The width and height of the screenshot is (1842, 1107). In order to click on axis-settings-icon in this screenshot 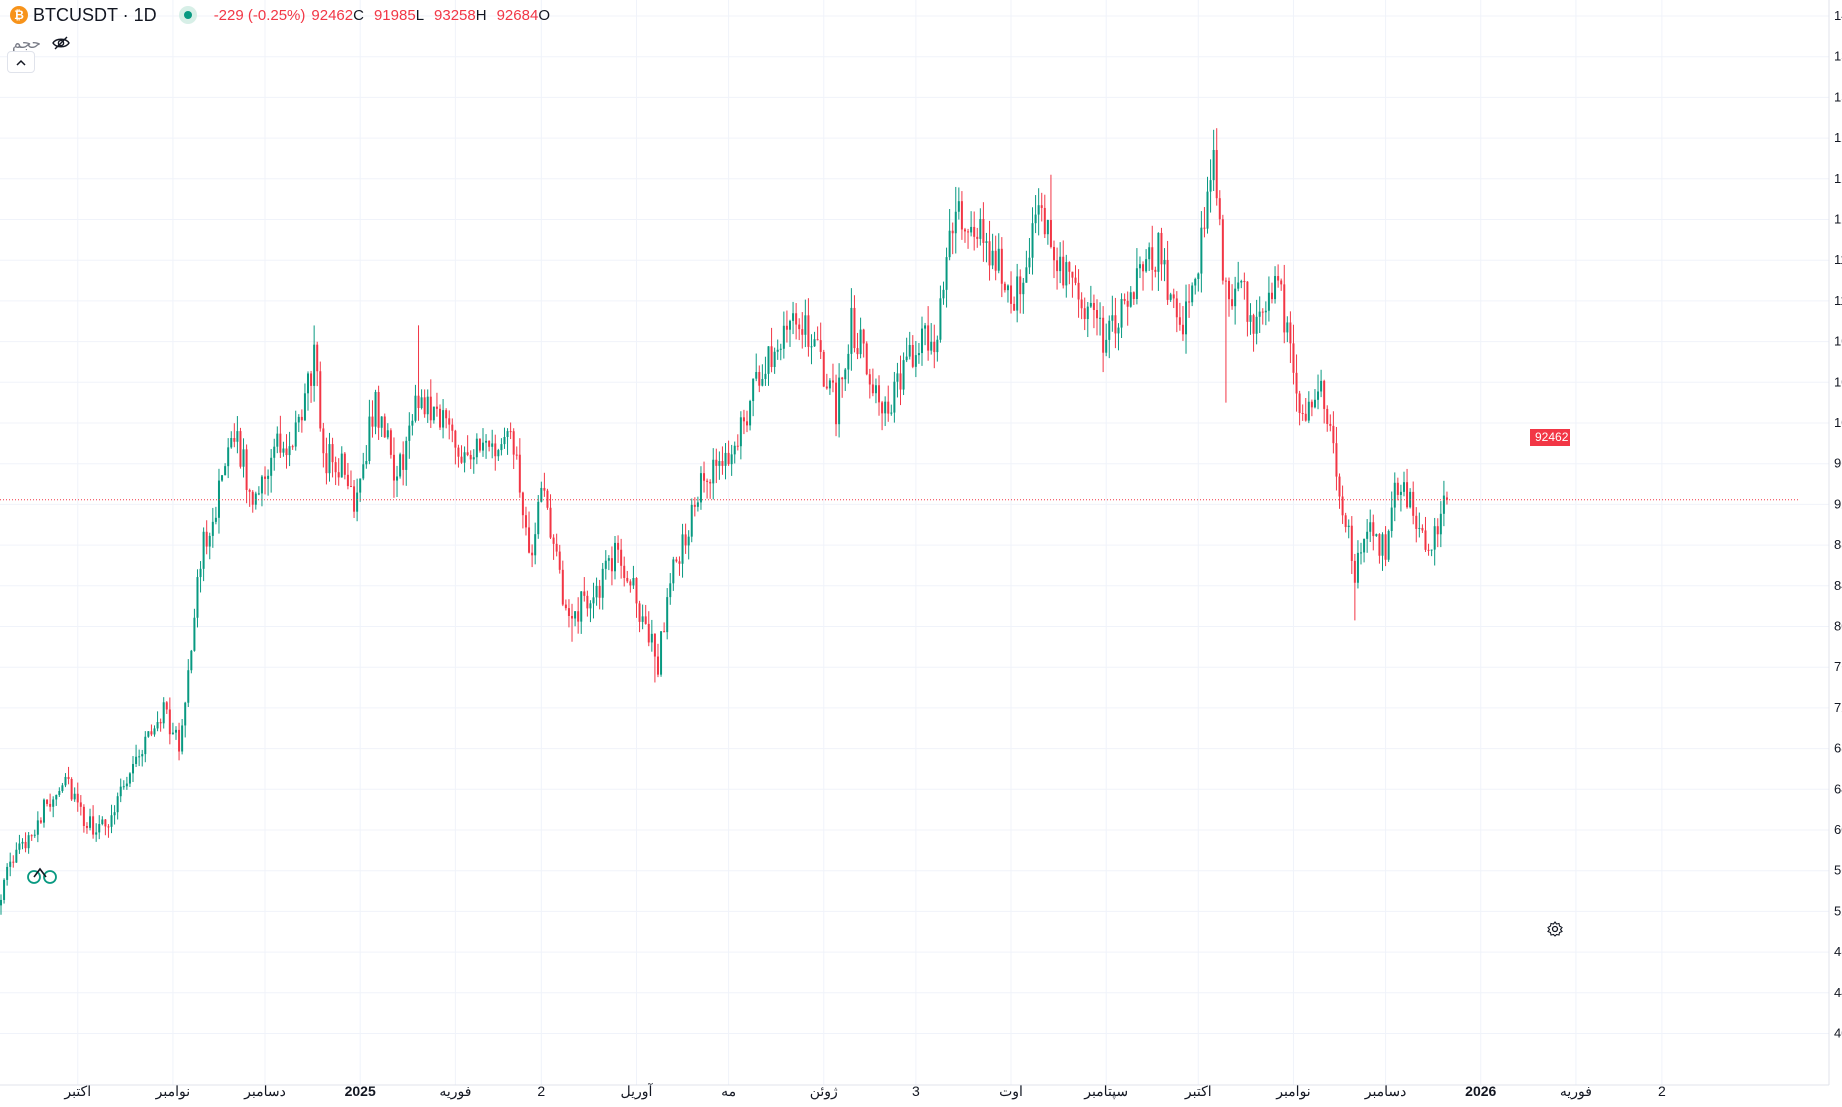, I will do `click(1555, 929)`.